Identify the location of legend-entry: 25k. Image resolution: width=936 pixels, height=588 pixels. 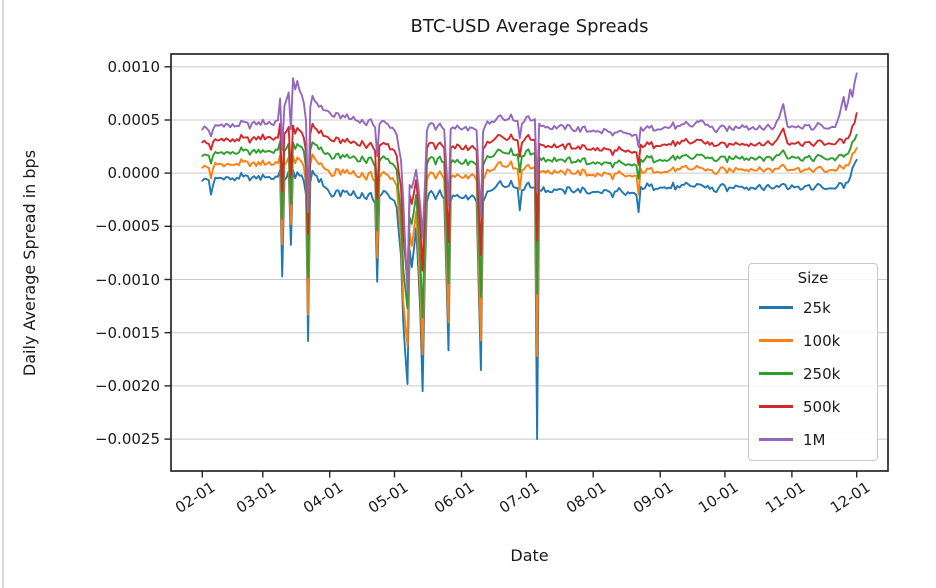
(813, 307).